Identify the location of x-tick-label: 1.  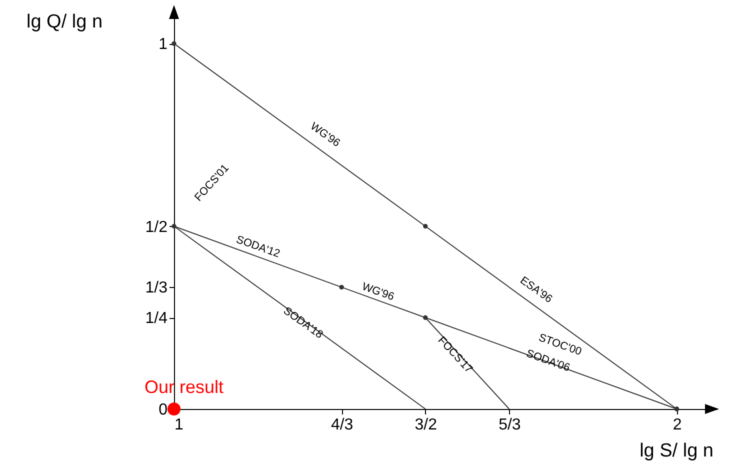
(179, 425).